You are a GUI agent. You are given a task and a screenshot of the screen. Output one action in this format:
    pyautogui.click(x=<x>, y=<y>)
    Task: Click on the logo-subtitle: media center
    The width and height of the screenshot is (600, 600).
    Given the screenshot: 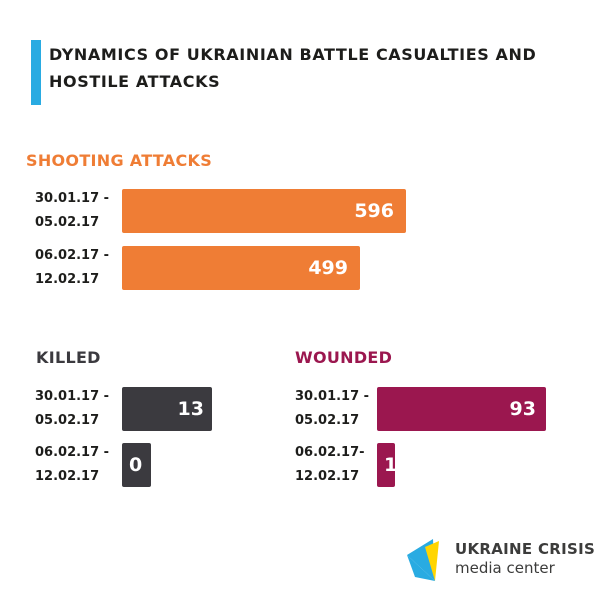 What is the action you would take?
    pyautogui.click(x=505, y=568)
    